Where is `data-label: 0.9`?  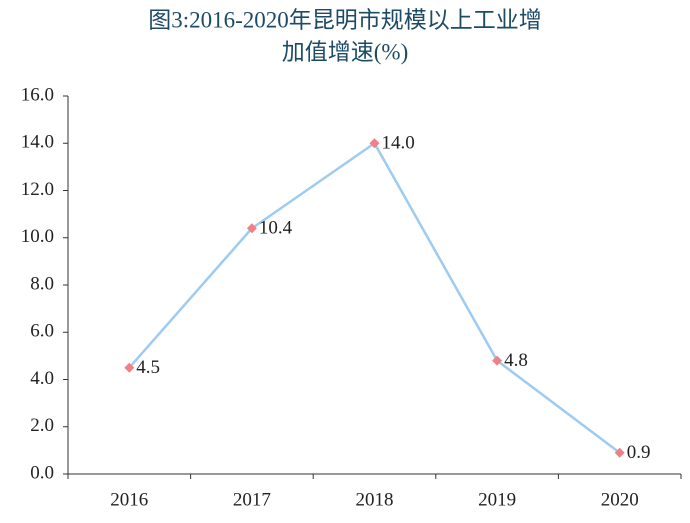 data-label: 0.9 is located at coordinates (639, 452).